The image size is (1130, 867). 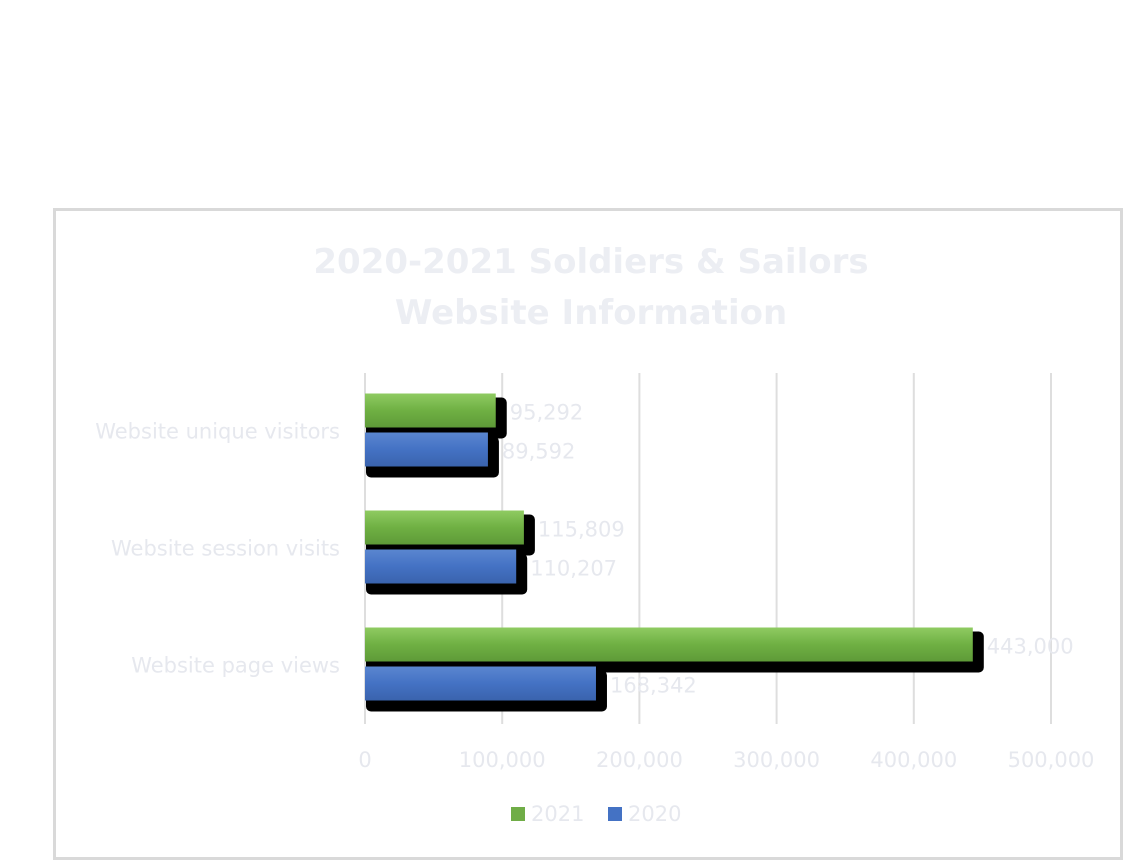 What do you see at coordinates (1030, 647) in the screenshot?
I see `data-label: 443,000` at bounding box center [1030, 647].